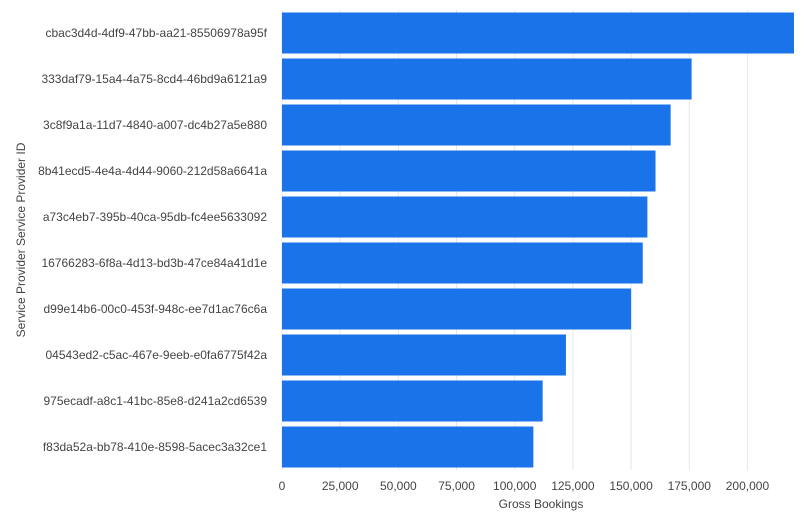 The height and width of the screenshot is (531, 810). I want to click on y-tick-label: 8b41ecd5-4e4a-4d44-9060-212d58a6641a, so click(152, 171).